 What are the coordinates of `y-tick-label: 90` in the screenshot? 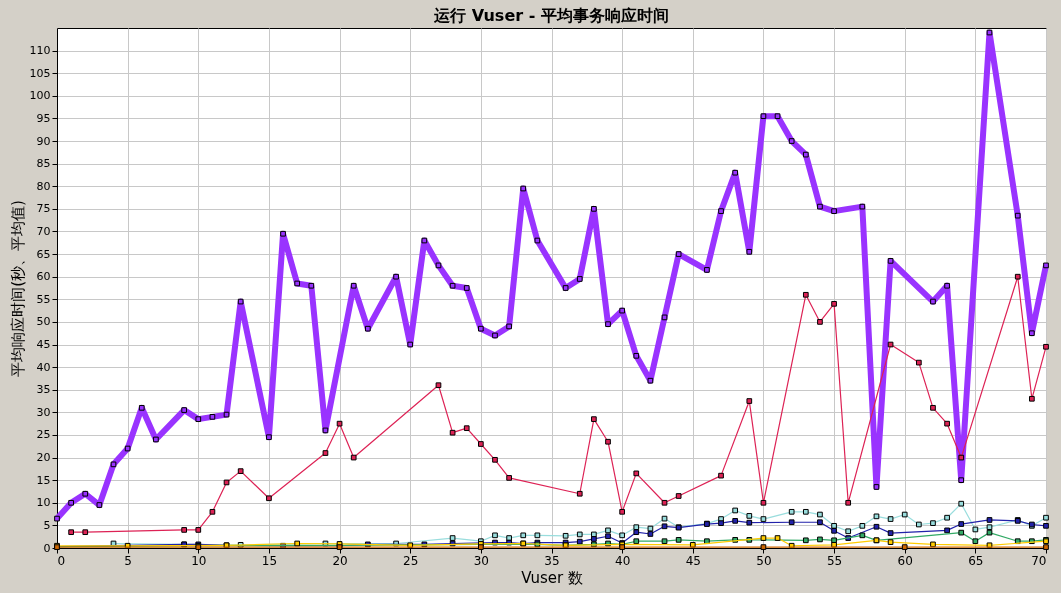 It's located at (43, 141).